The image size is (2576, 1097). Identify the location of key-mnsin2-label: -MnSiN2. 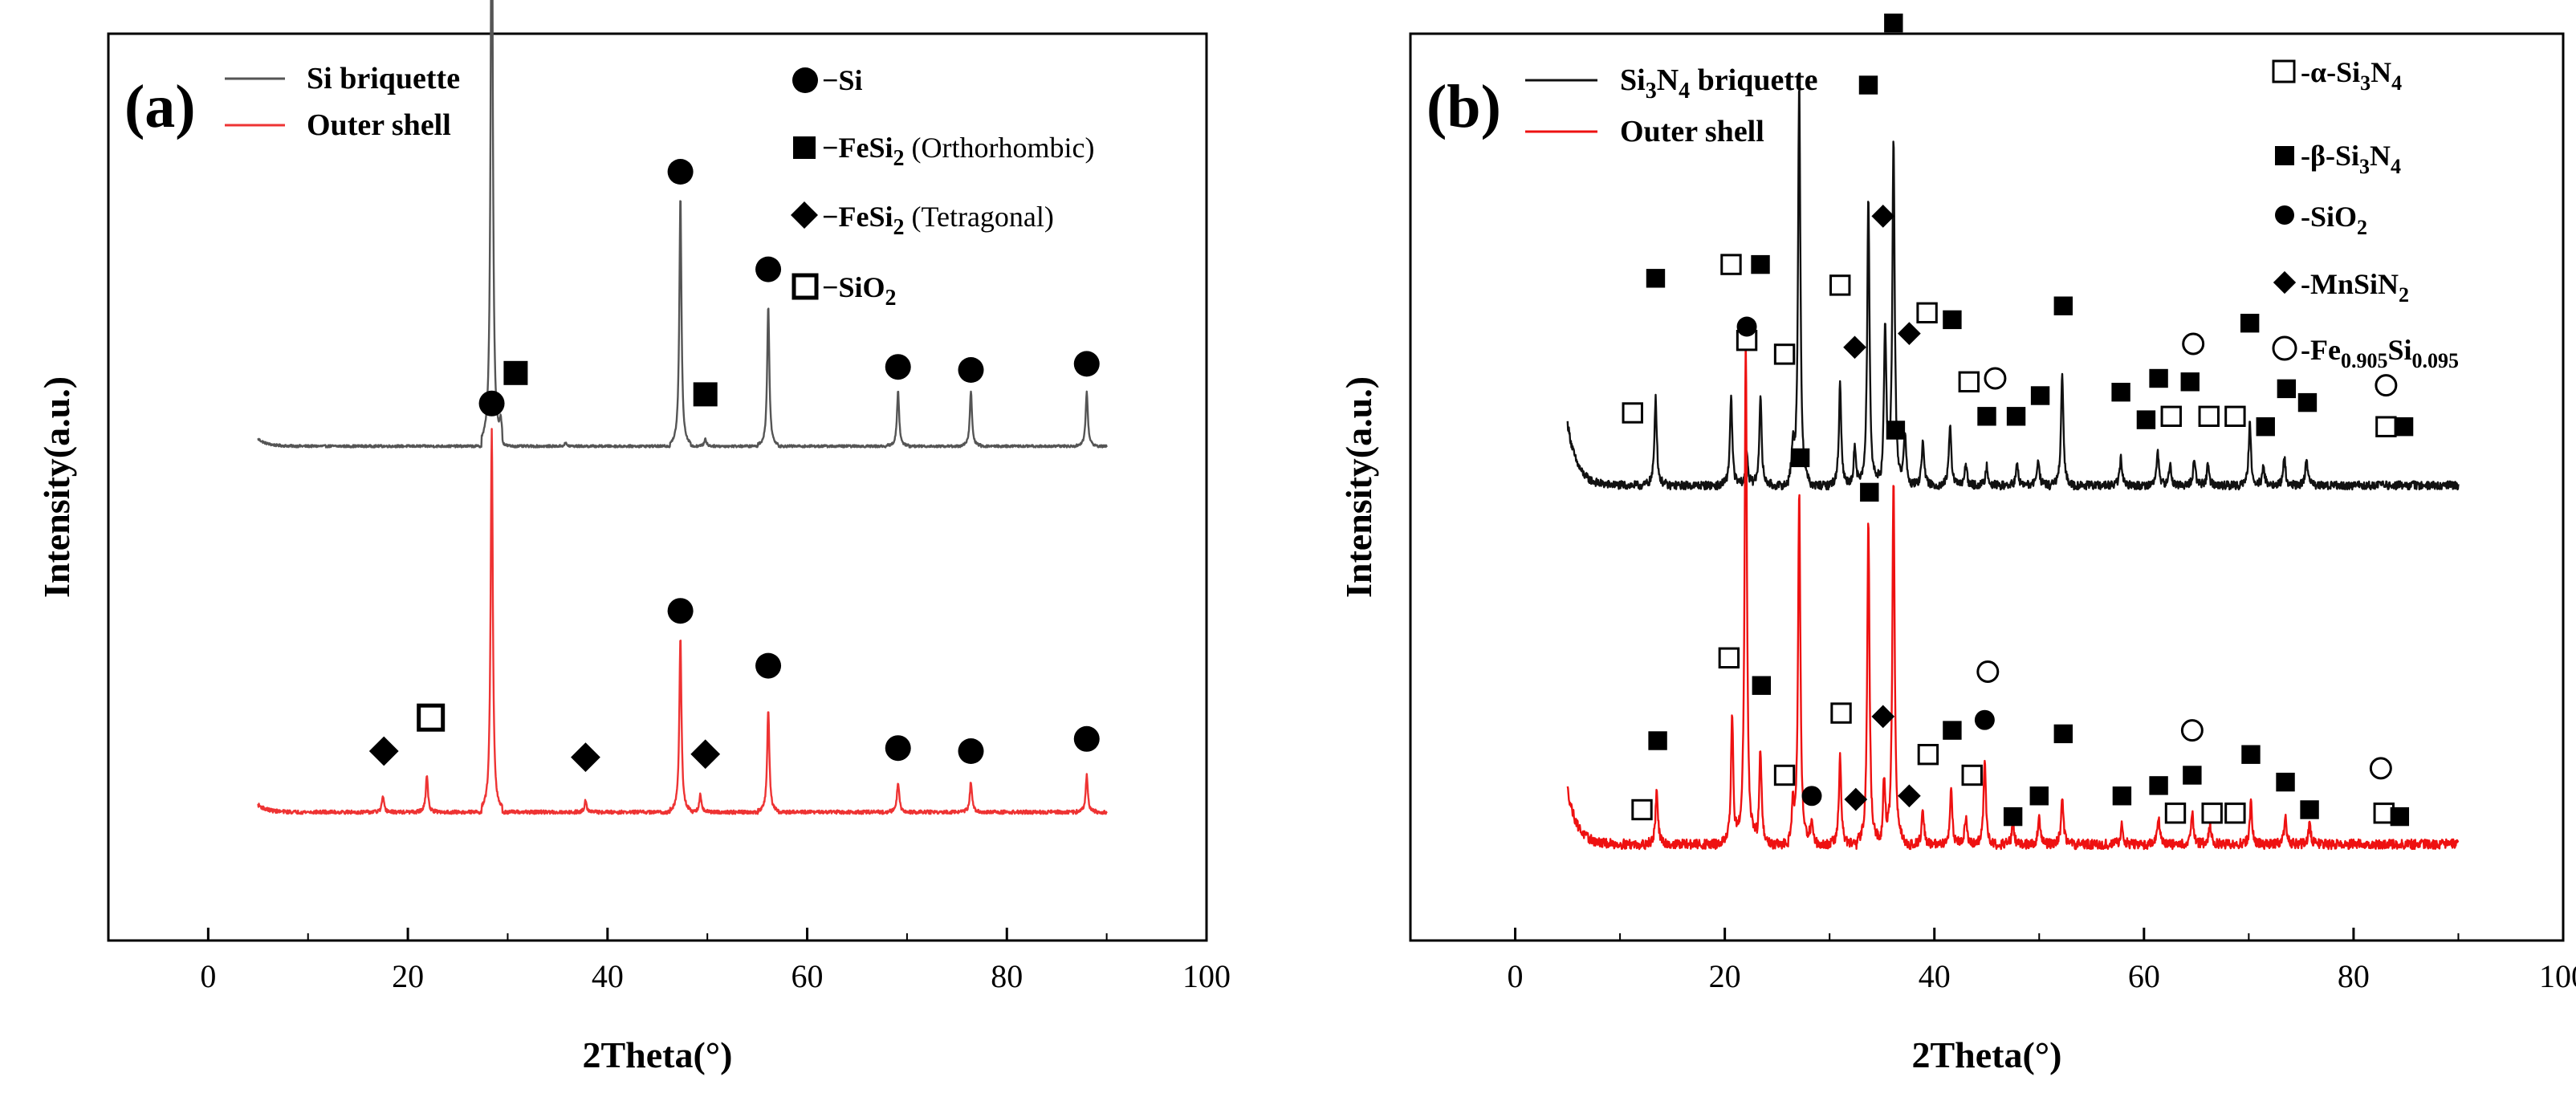
(2355, 288).